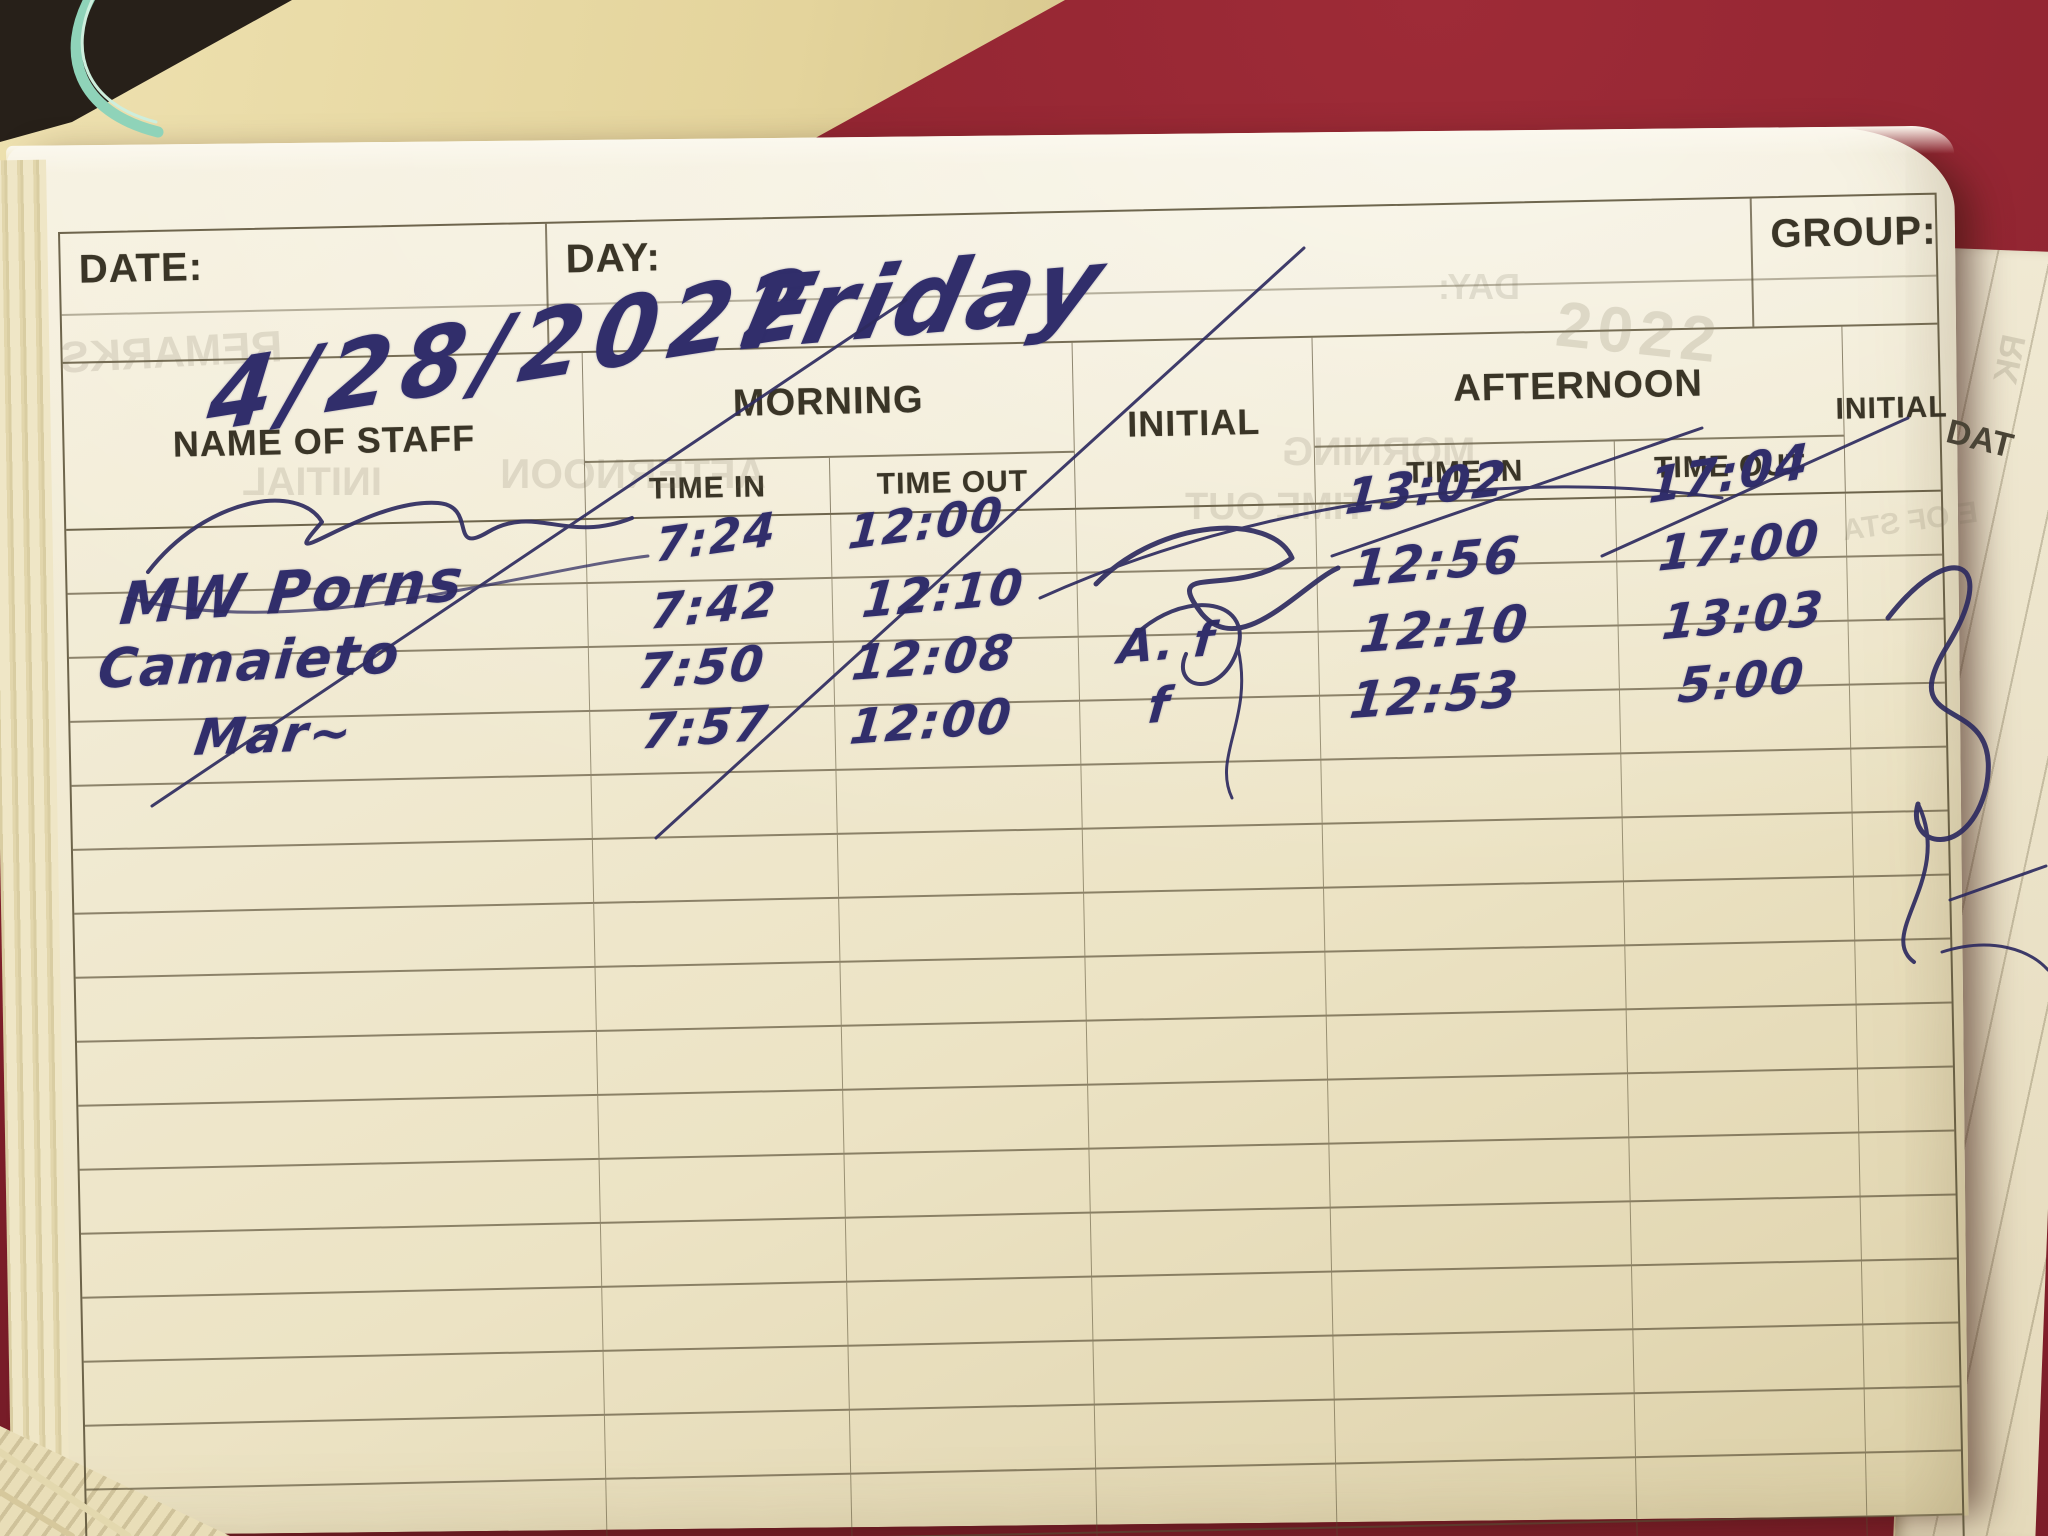  Describe the element at coordinates (1194, 422) in the screenshot. I see `initial-header-morning: INITIAL` at that location.